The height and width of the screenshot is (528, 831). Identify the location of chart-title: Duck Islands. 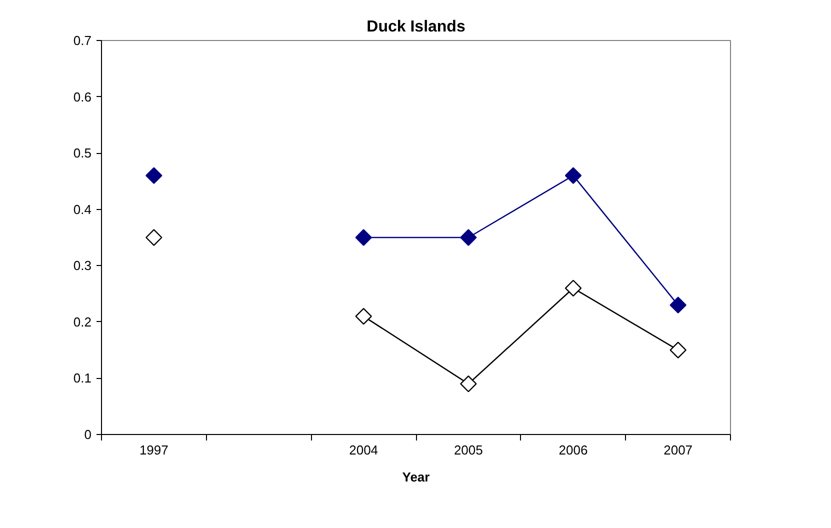
(416, 27).